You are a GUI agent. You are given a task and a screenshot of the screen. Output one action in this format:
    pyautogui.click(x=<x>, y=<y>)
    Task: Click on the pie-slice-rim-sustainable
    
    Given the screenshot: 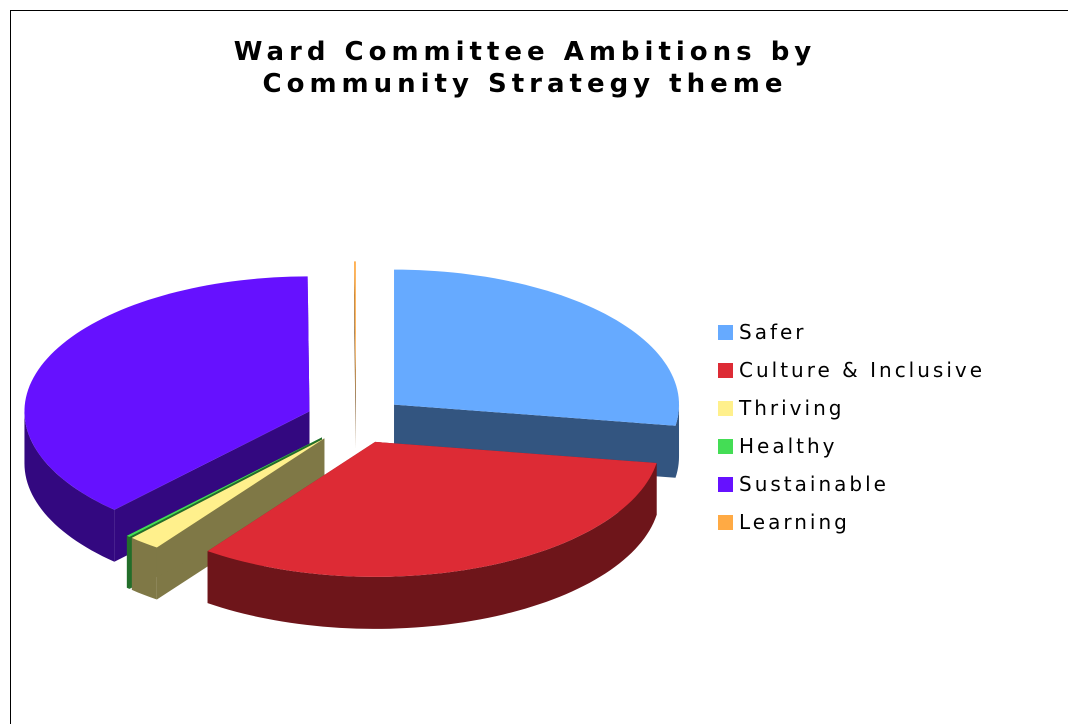 What is the action you would take?
    pyautogui.click(x=69, y=486)
    